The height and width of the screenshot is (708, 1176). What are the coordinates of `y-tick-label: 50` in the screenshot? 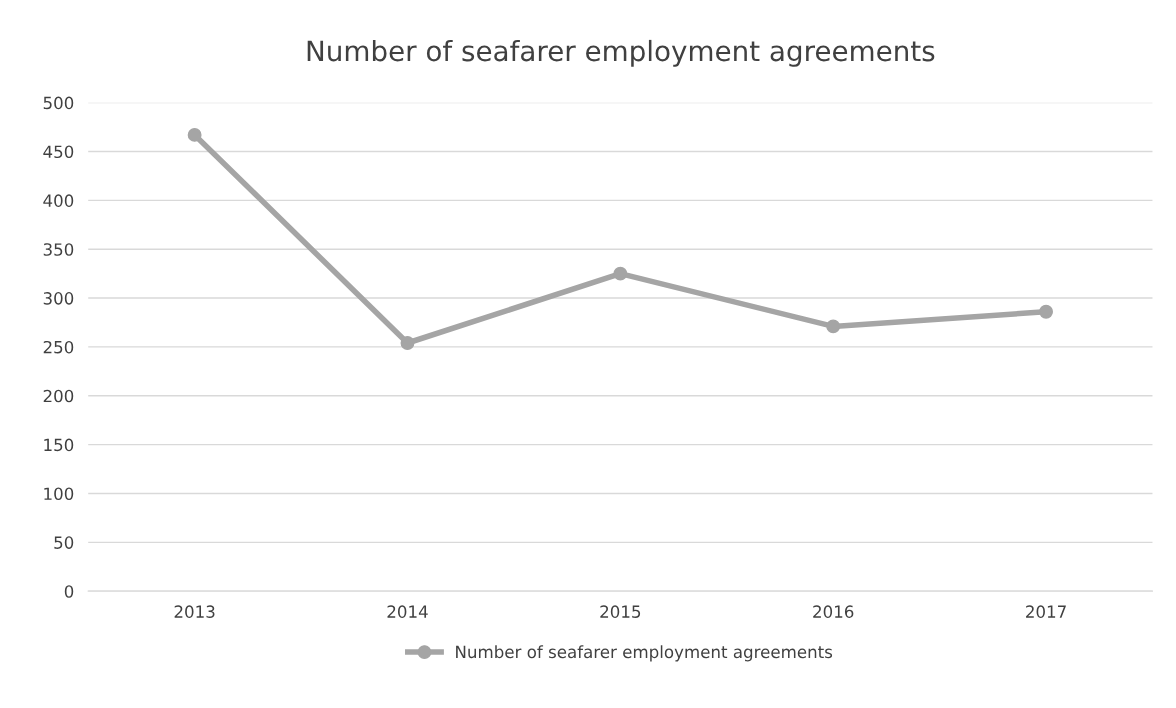 It's located at (64, 542).